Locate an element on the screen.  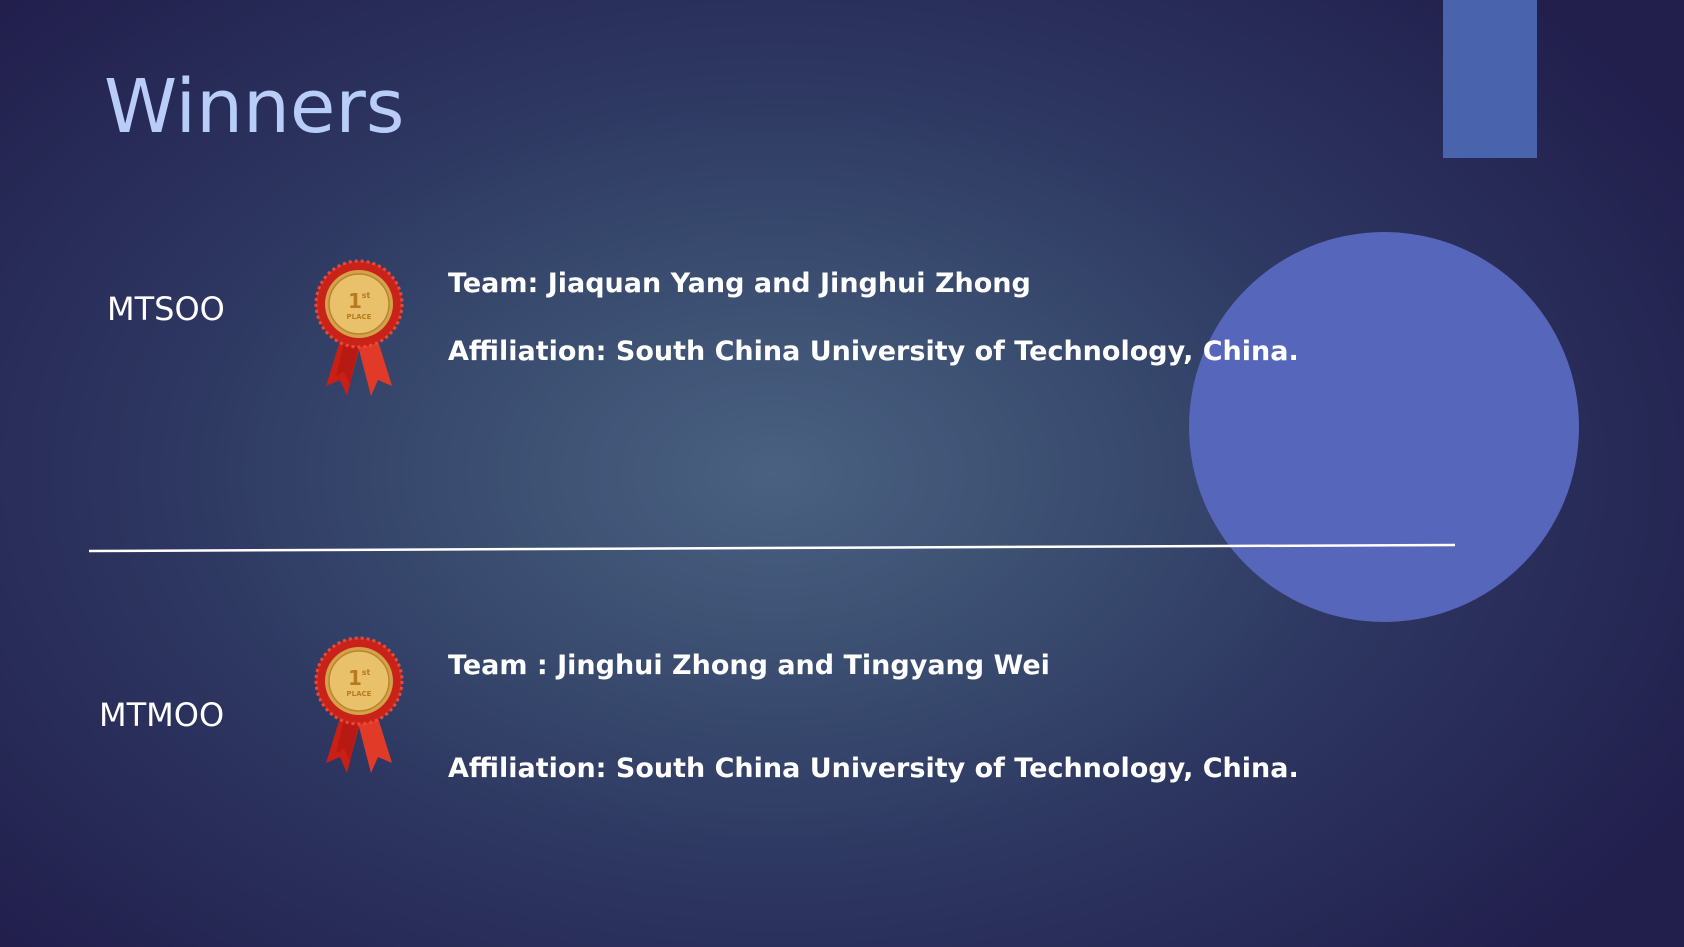
category-label-mtsoo: MTSOO is located at coordinates (166, 309).